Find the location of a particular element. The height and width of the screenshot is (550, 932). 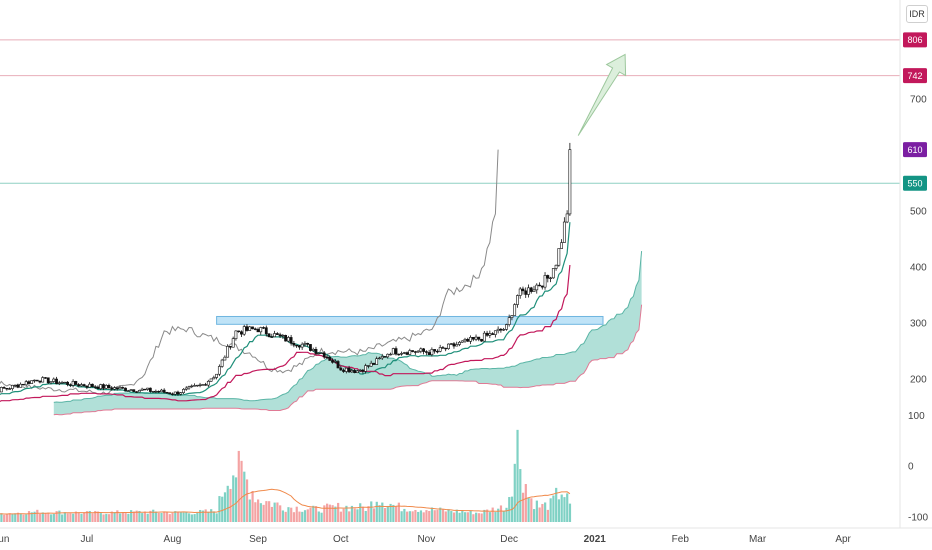

volume-axis: -100 0 100 is located at coordinates (918, 467).